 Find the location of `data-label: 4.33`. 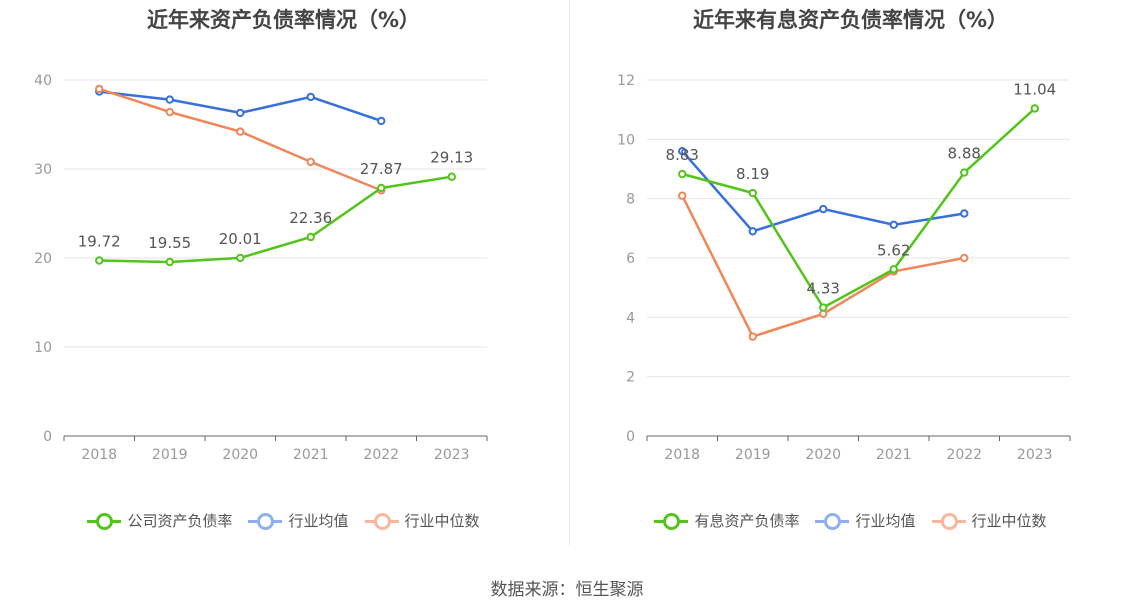

data-label: 4.33 is located at coordinates (823, 289).